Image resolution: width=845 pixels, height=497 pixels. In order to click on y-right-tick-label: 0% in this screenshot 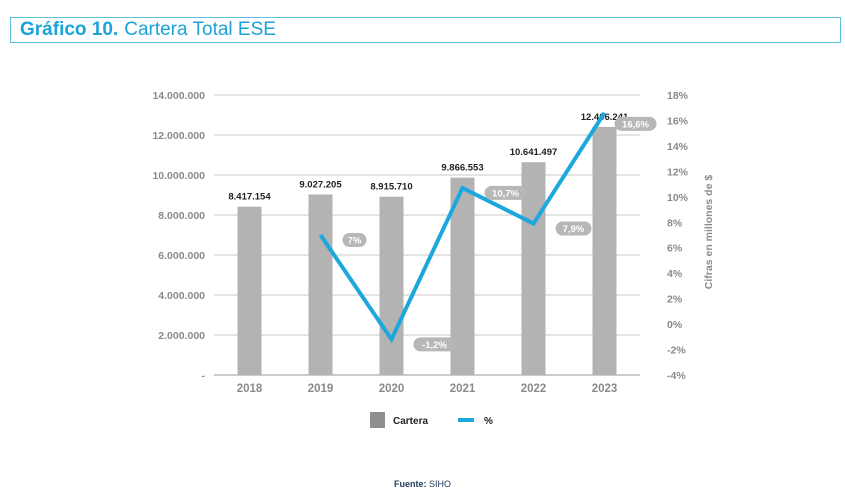, I will do `click(675, 325)`.